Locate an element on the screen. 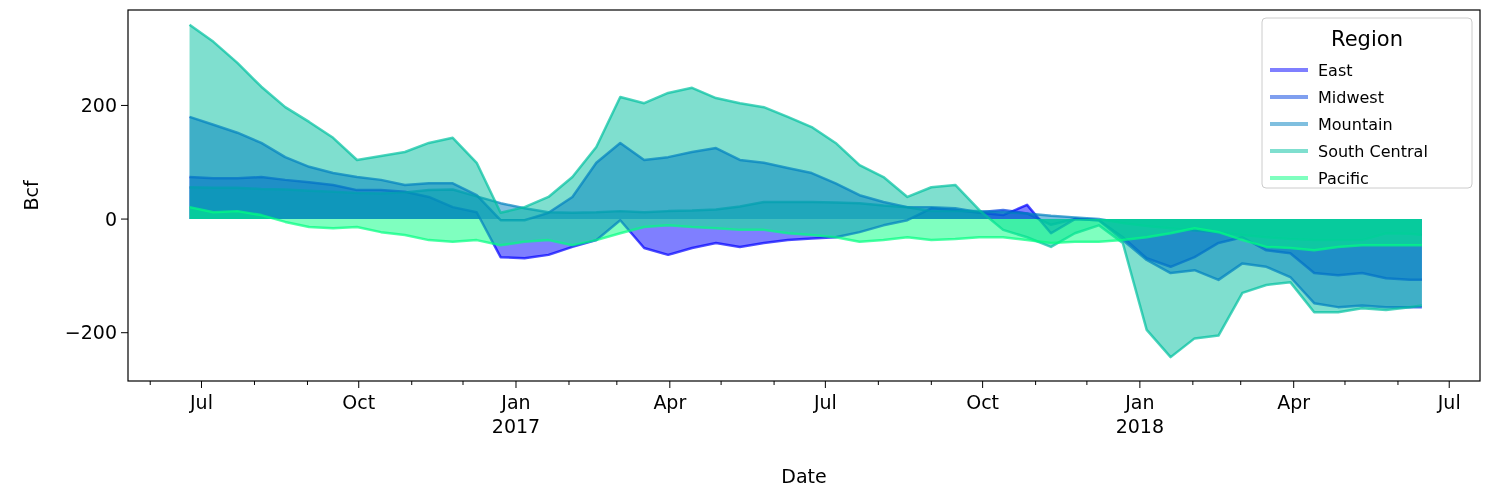 The image size is (1494, 491). legend-label: Pacific is located at coordinates (1343, 178).